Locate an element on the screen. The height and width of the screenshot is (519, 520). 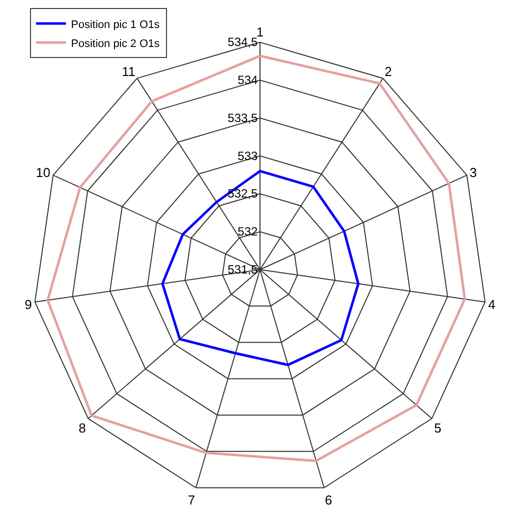
y-tick-label: 533 is located at coordinates (248, 155).